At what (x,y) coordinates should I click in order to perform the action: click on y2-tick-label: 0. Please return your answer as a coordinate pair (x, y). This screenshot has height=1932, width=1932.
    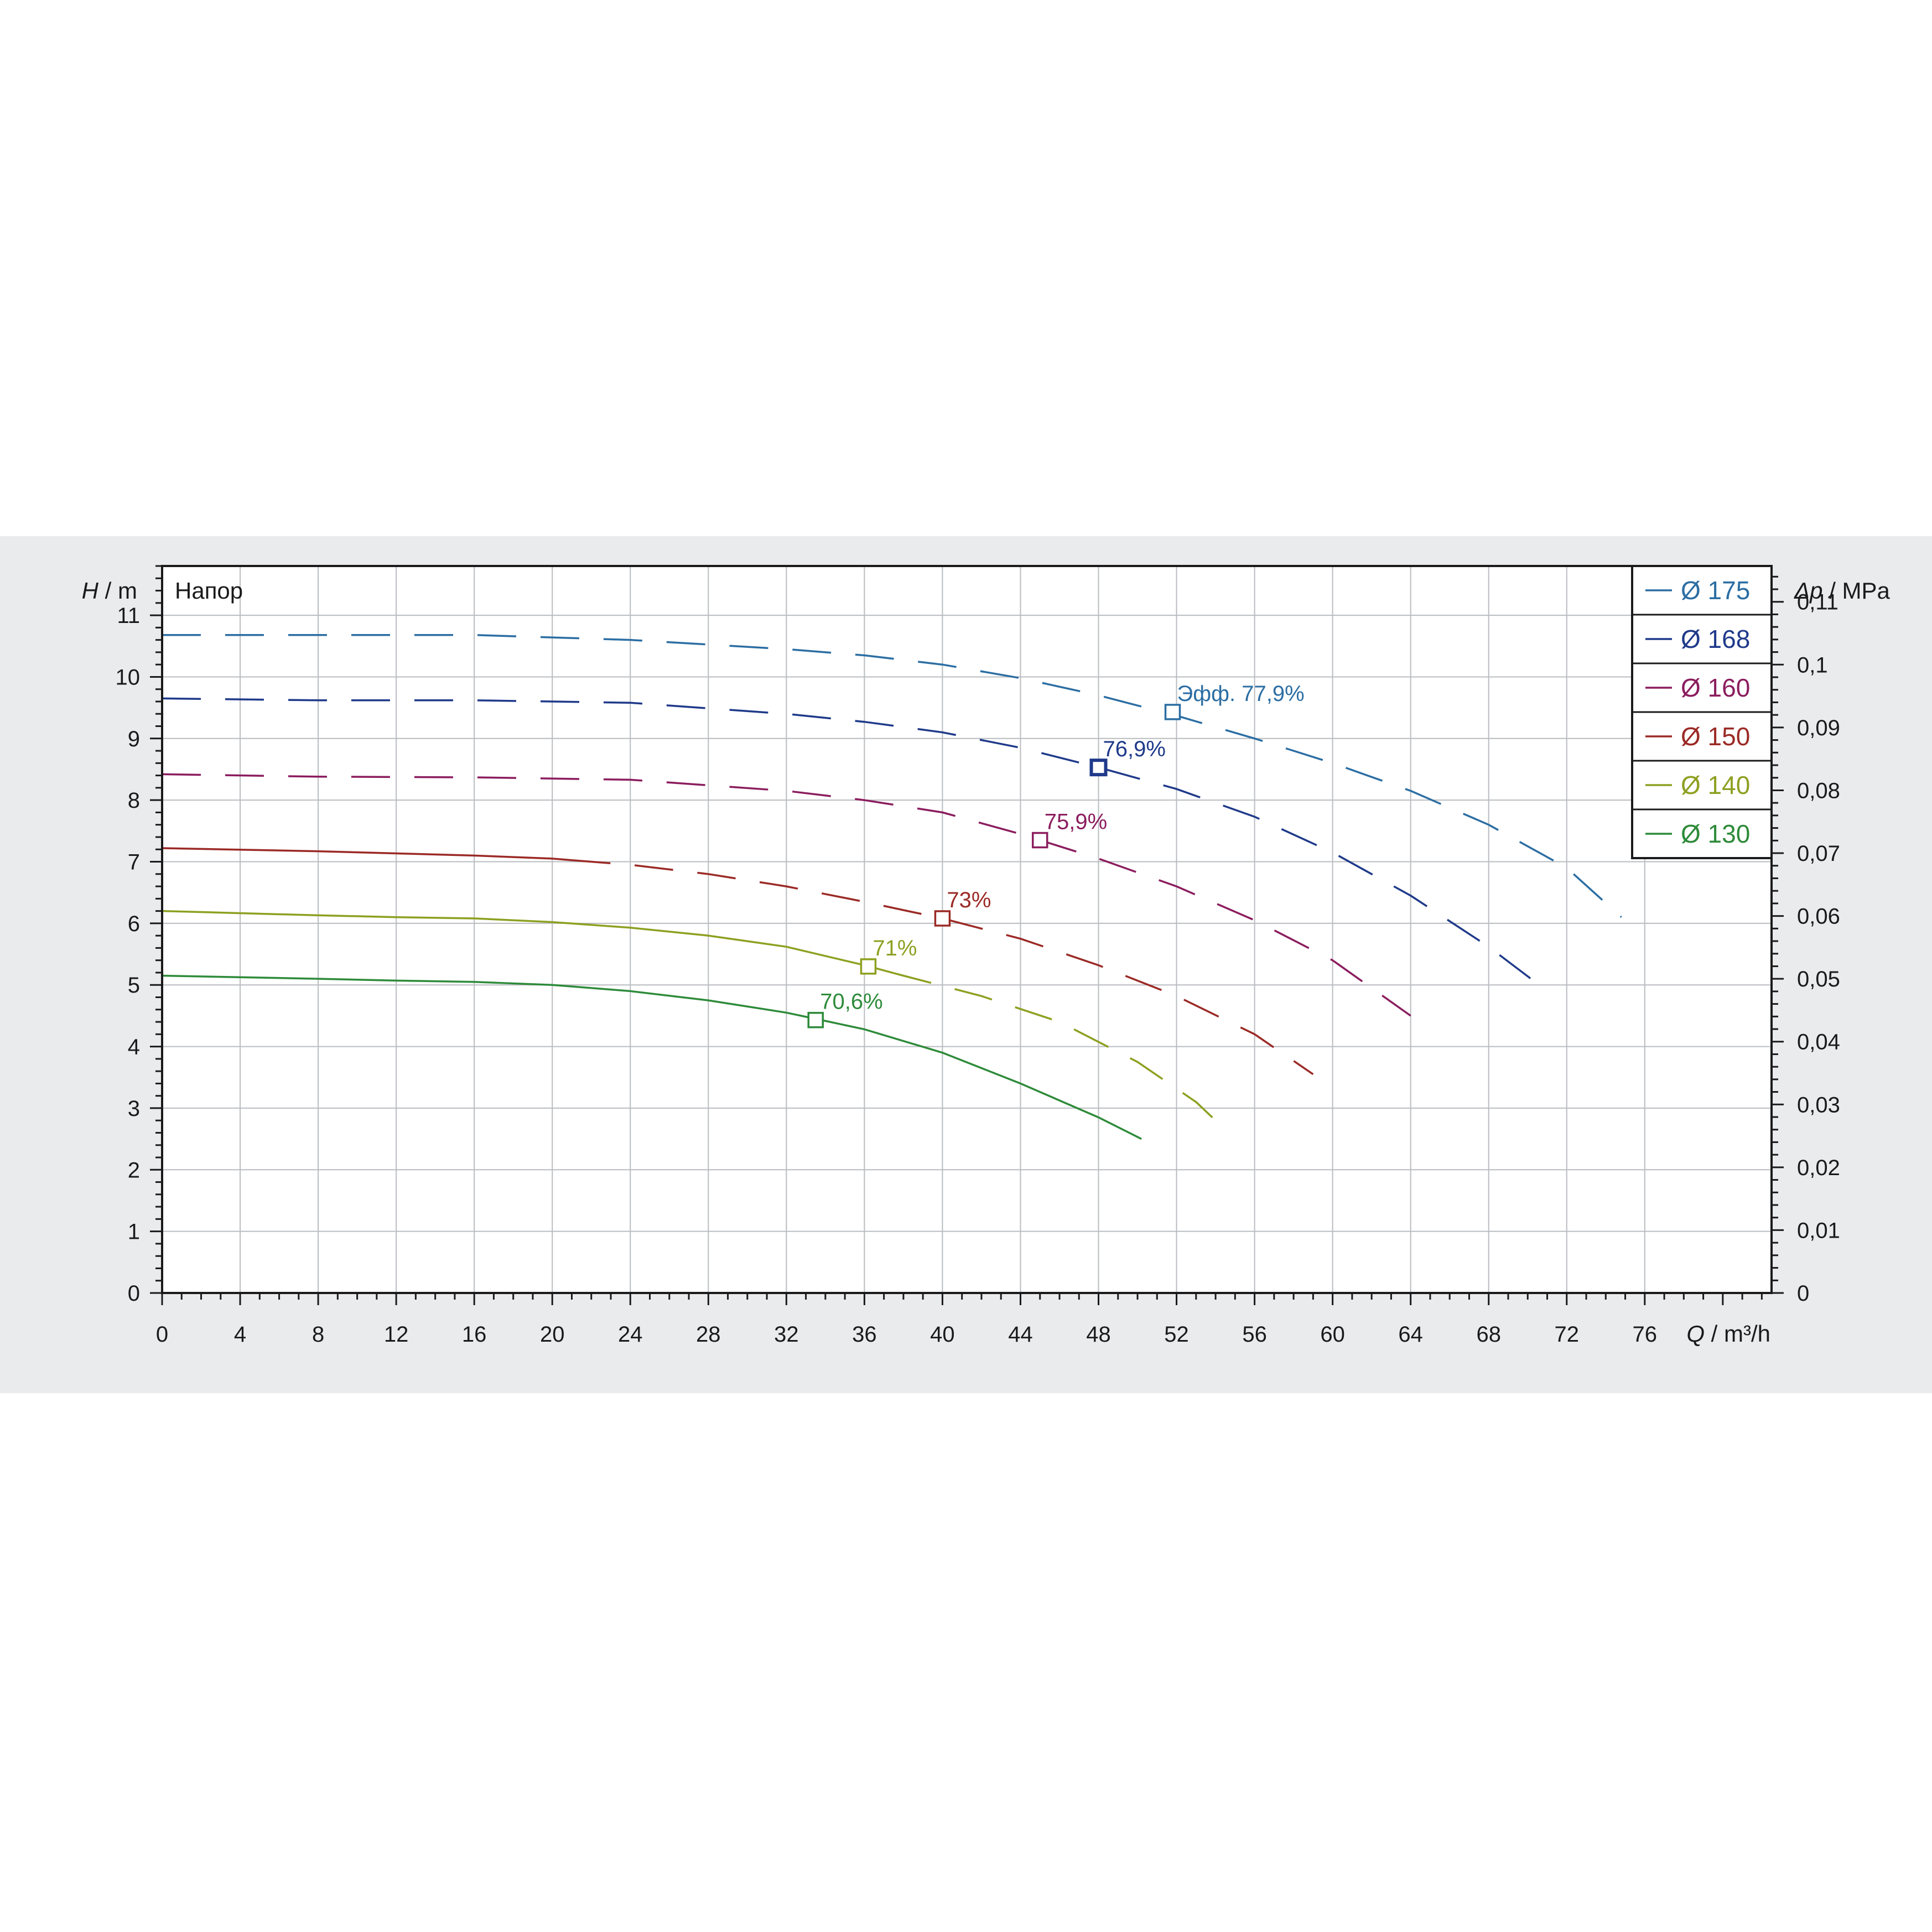
    Looking at the image, I should click on (1803, 1293).